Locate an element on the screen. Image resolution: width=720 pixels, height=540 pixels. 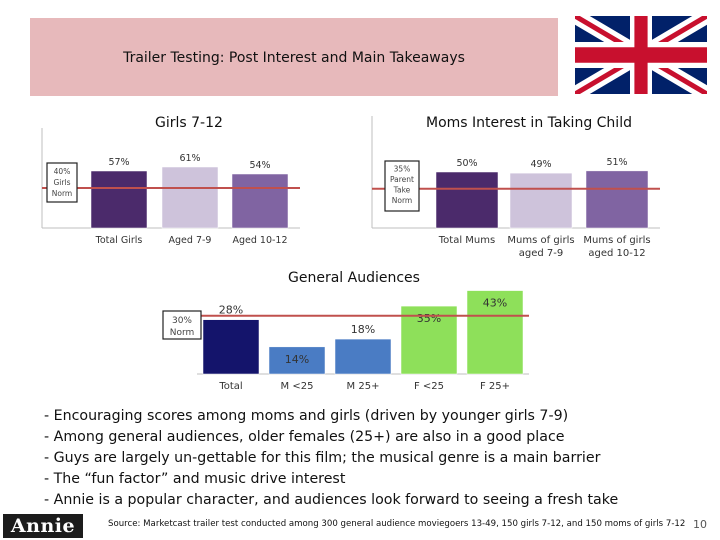
general-tick-label: F 25+ is located at coordinates (495, 386).